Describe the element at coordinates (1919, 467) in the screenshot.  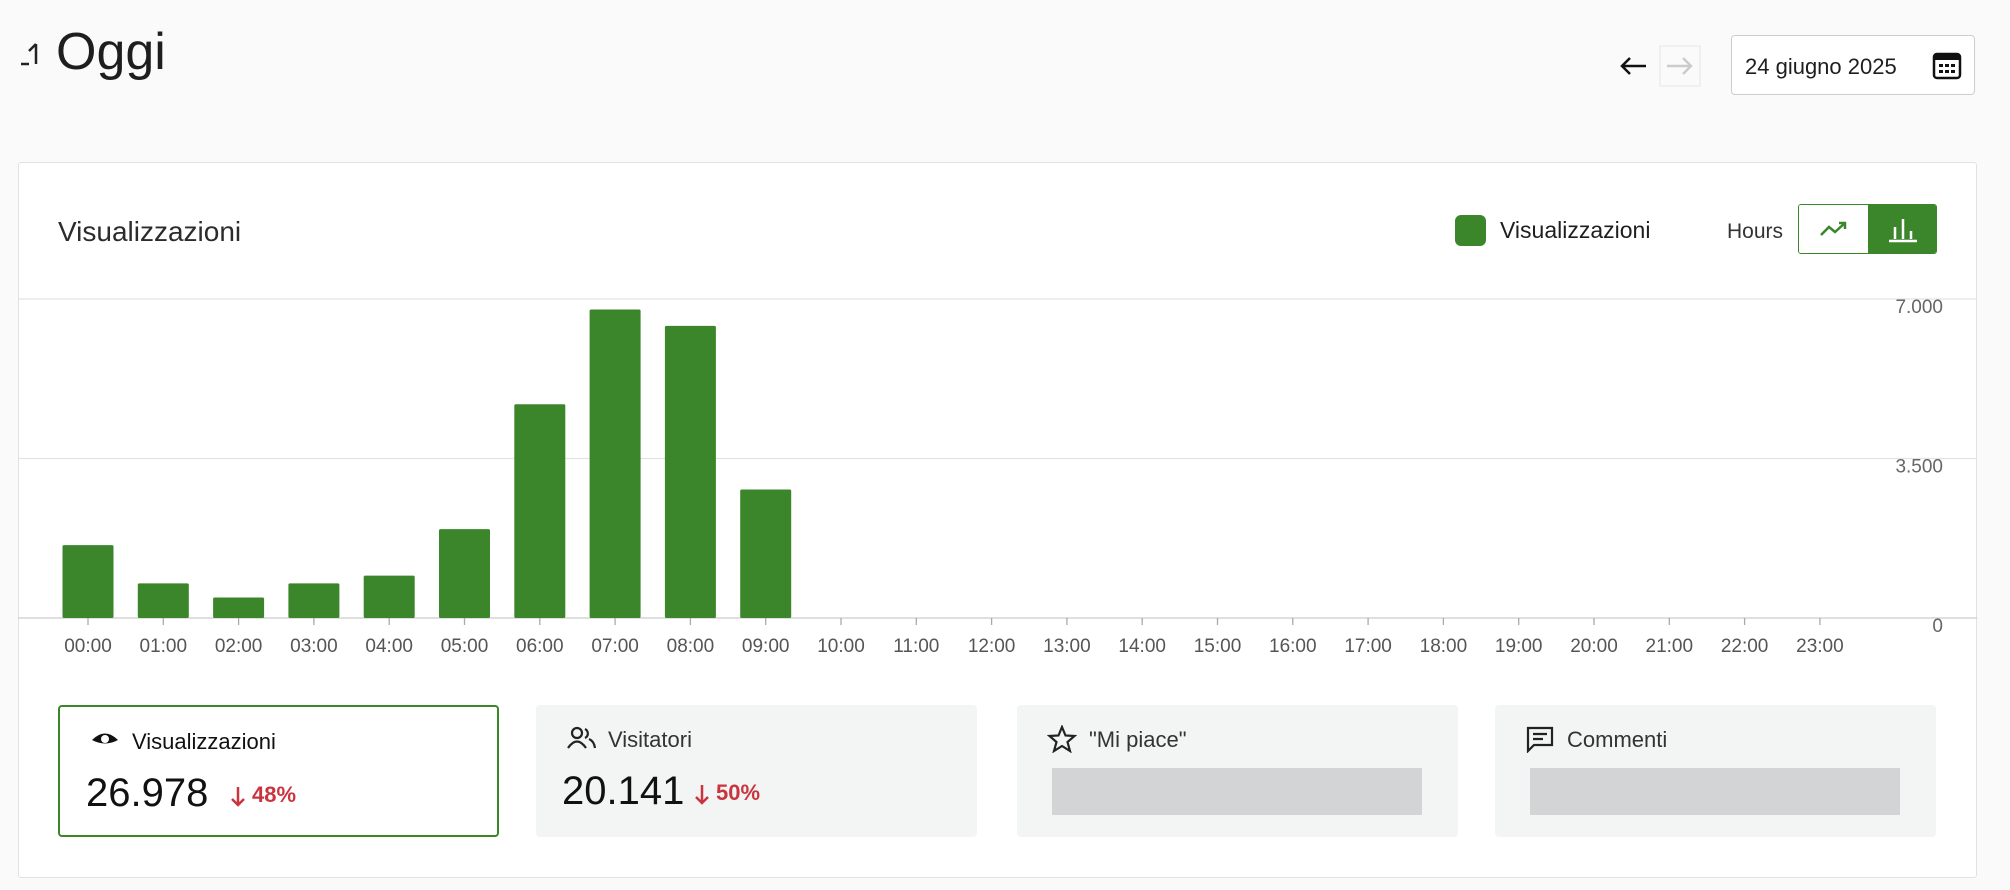
I see `y-tick-label: 3.500` at that location.